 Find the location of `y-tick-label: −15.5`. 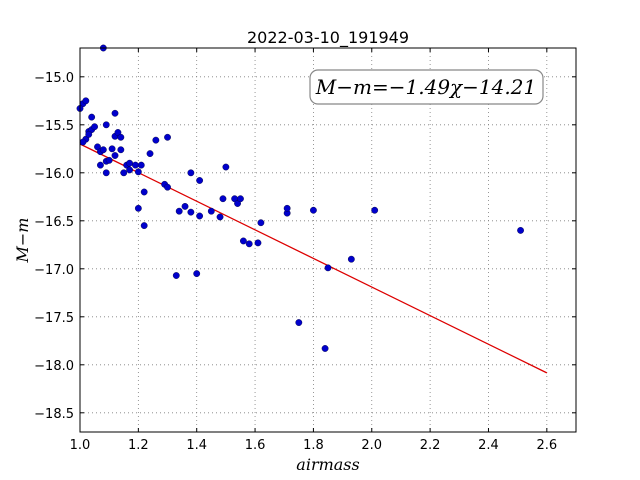

y-tick-label: −15.5 is located at coordinates (54, 126).